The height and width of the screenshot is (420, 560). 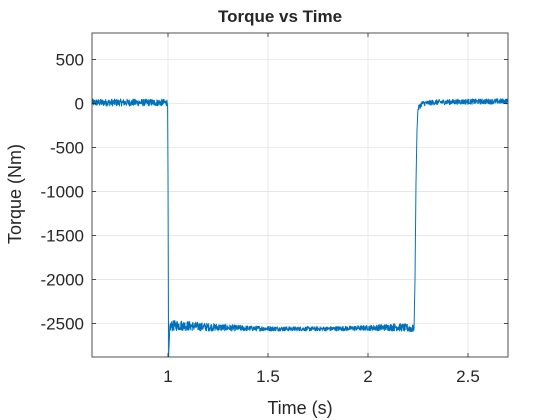 What do you see at coordinates (15, 194) in the screenshot?
I see `y-axis-label: Torque (Nm)` at bounding box center [15, 194].